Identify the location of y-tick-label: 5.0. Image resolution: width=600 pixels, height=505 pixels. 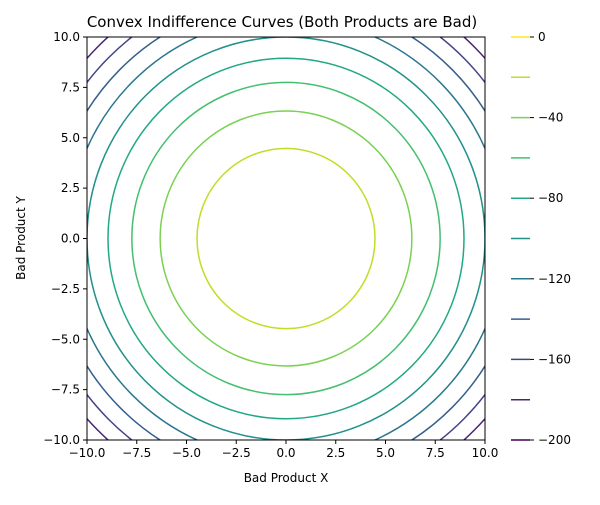
(70, 138).